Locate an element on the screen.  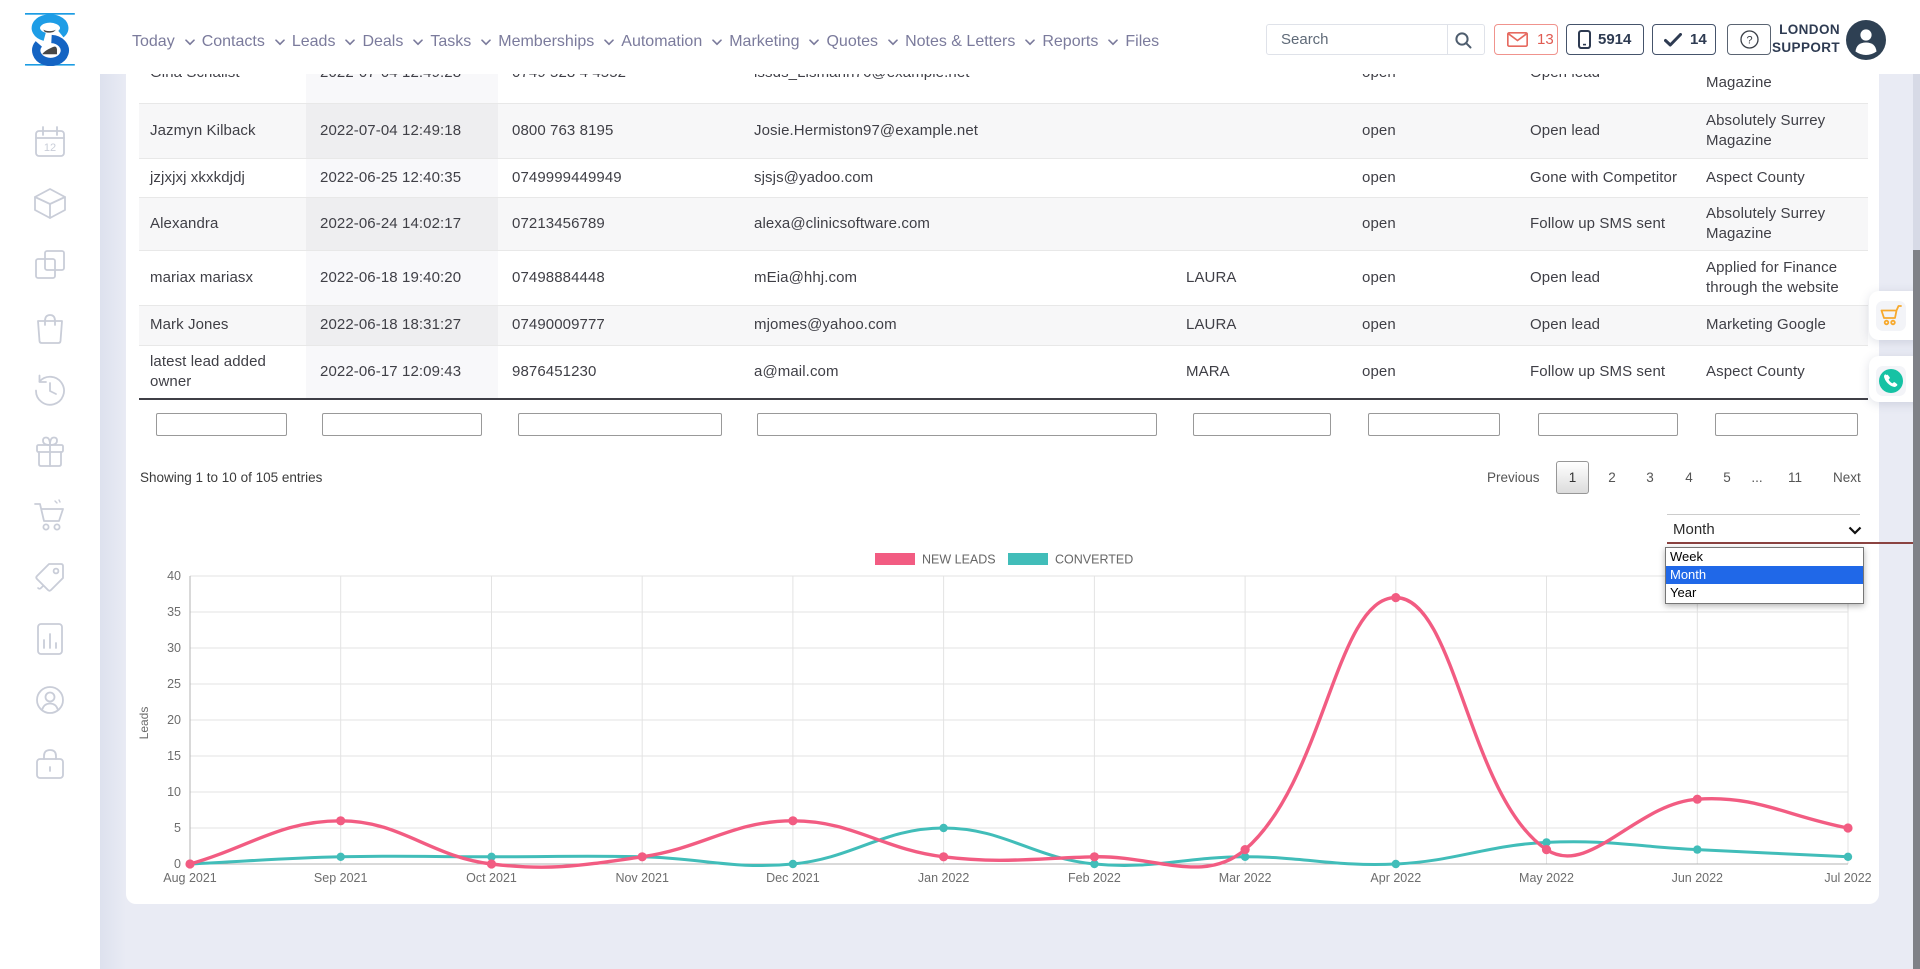
svg-text: Apr 2022 is located at coordinates (1395, 878).